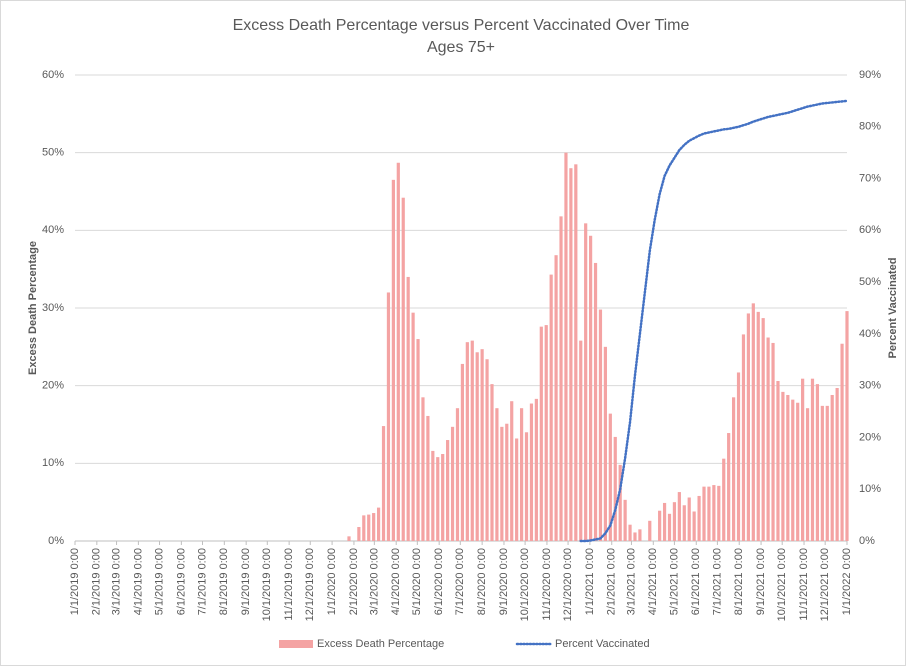  Describe the element at coordinates (870, 75) in the screenshot. I see `y2-tick-label: 90%` at that location.